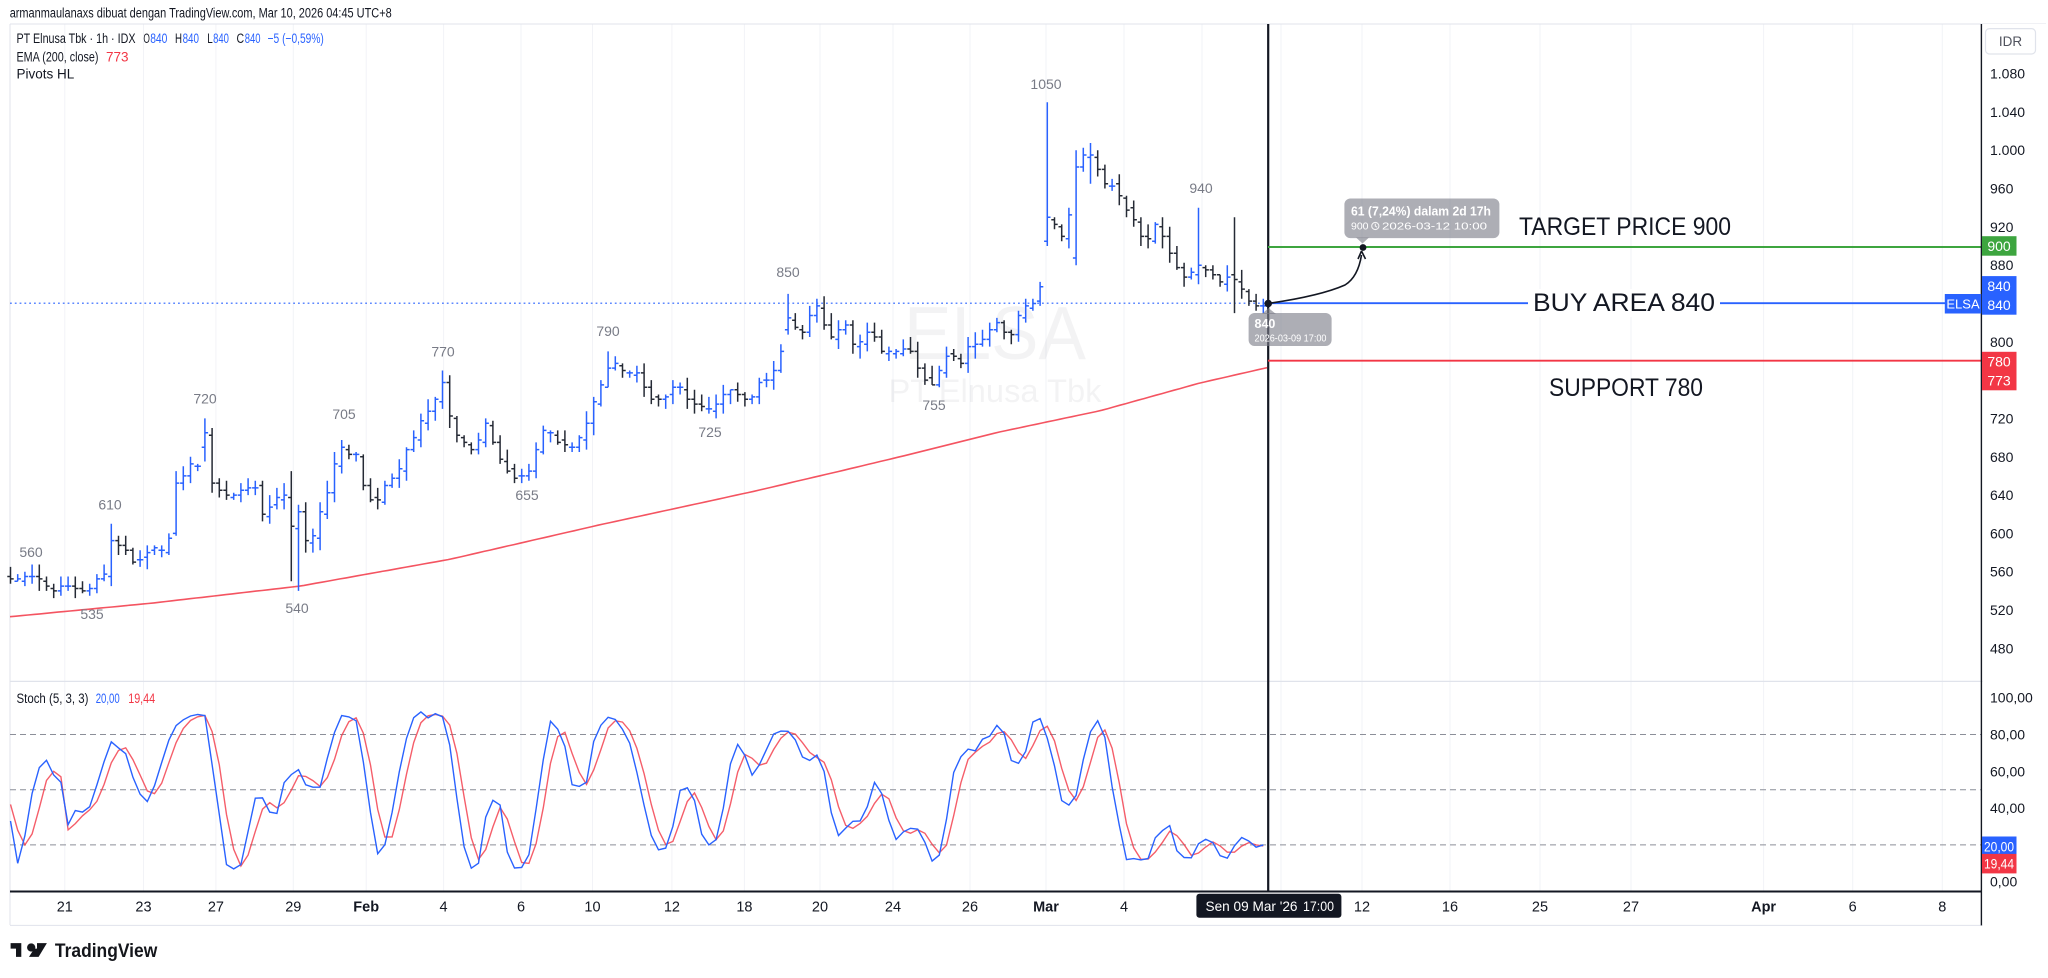 The image size is (2048, 978). I want to click on svg-text: 23, so click(143, 908).